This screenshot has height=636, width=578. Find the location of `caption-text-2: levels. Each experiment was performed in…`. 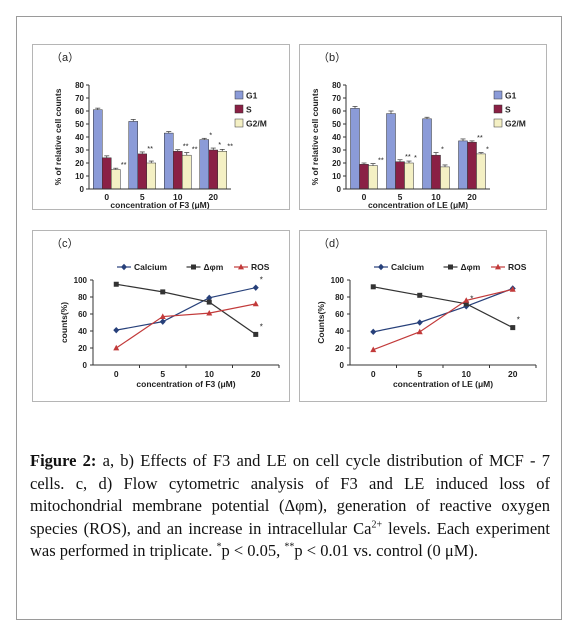

caption-text-2: levels. Each experiment was performed in… is located at coordinates (290, 539).